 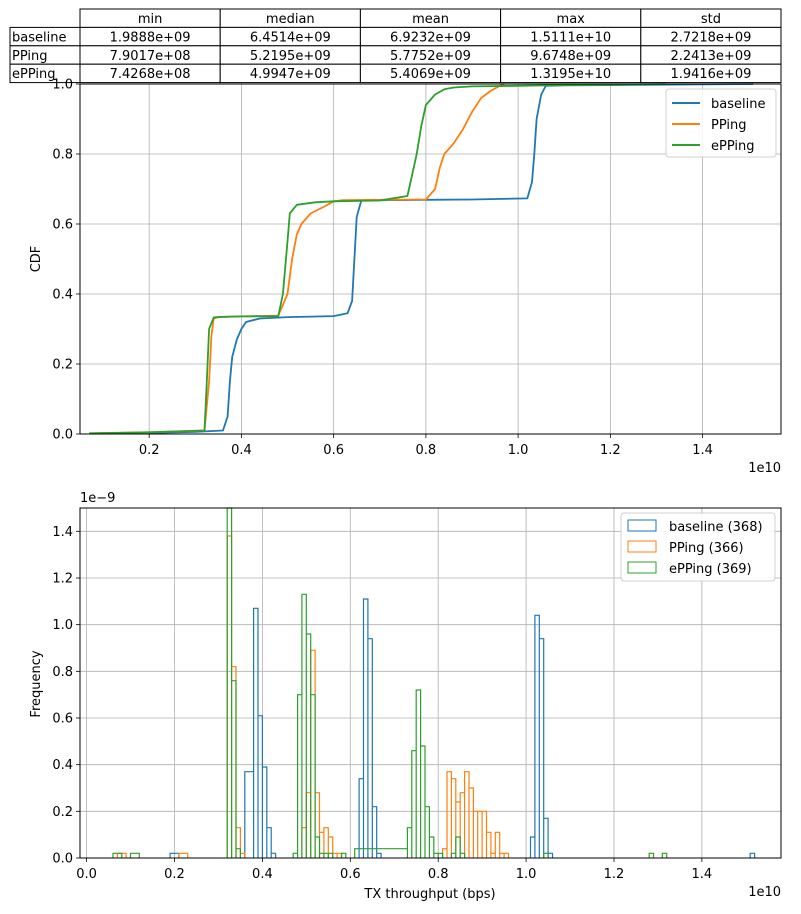 I want to click on table-header-std: std, so click(x=711, y=19).